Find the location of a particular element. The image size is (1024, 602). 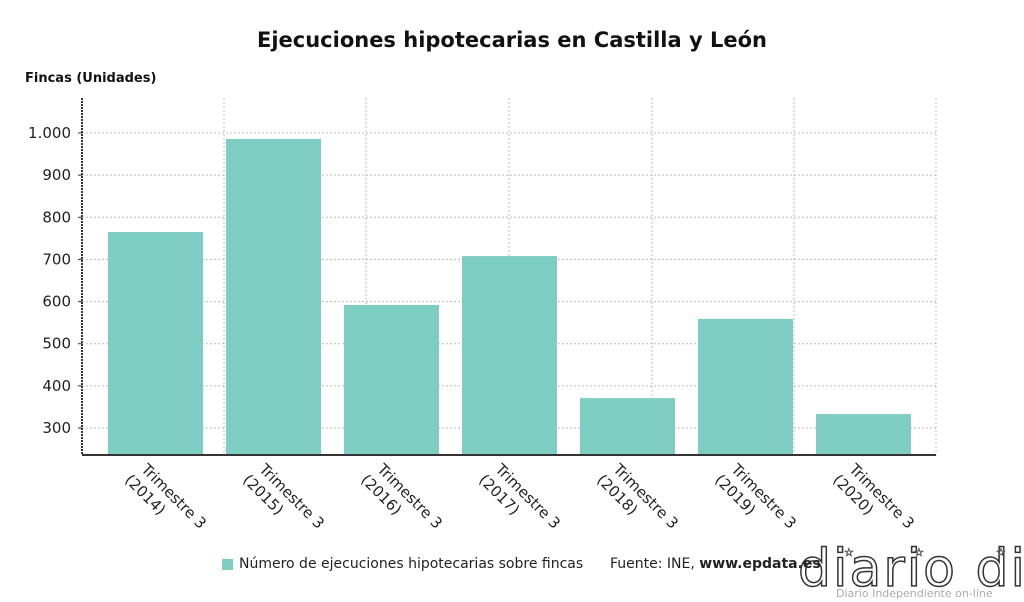

svg-text: diario dia is located at coordinates (911, 569).